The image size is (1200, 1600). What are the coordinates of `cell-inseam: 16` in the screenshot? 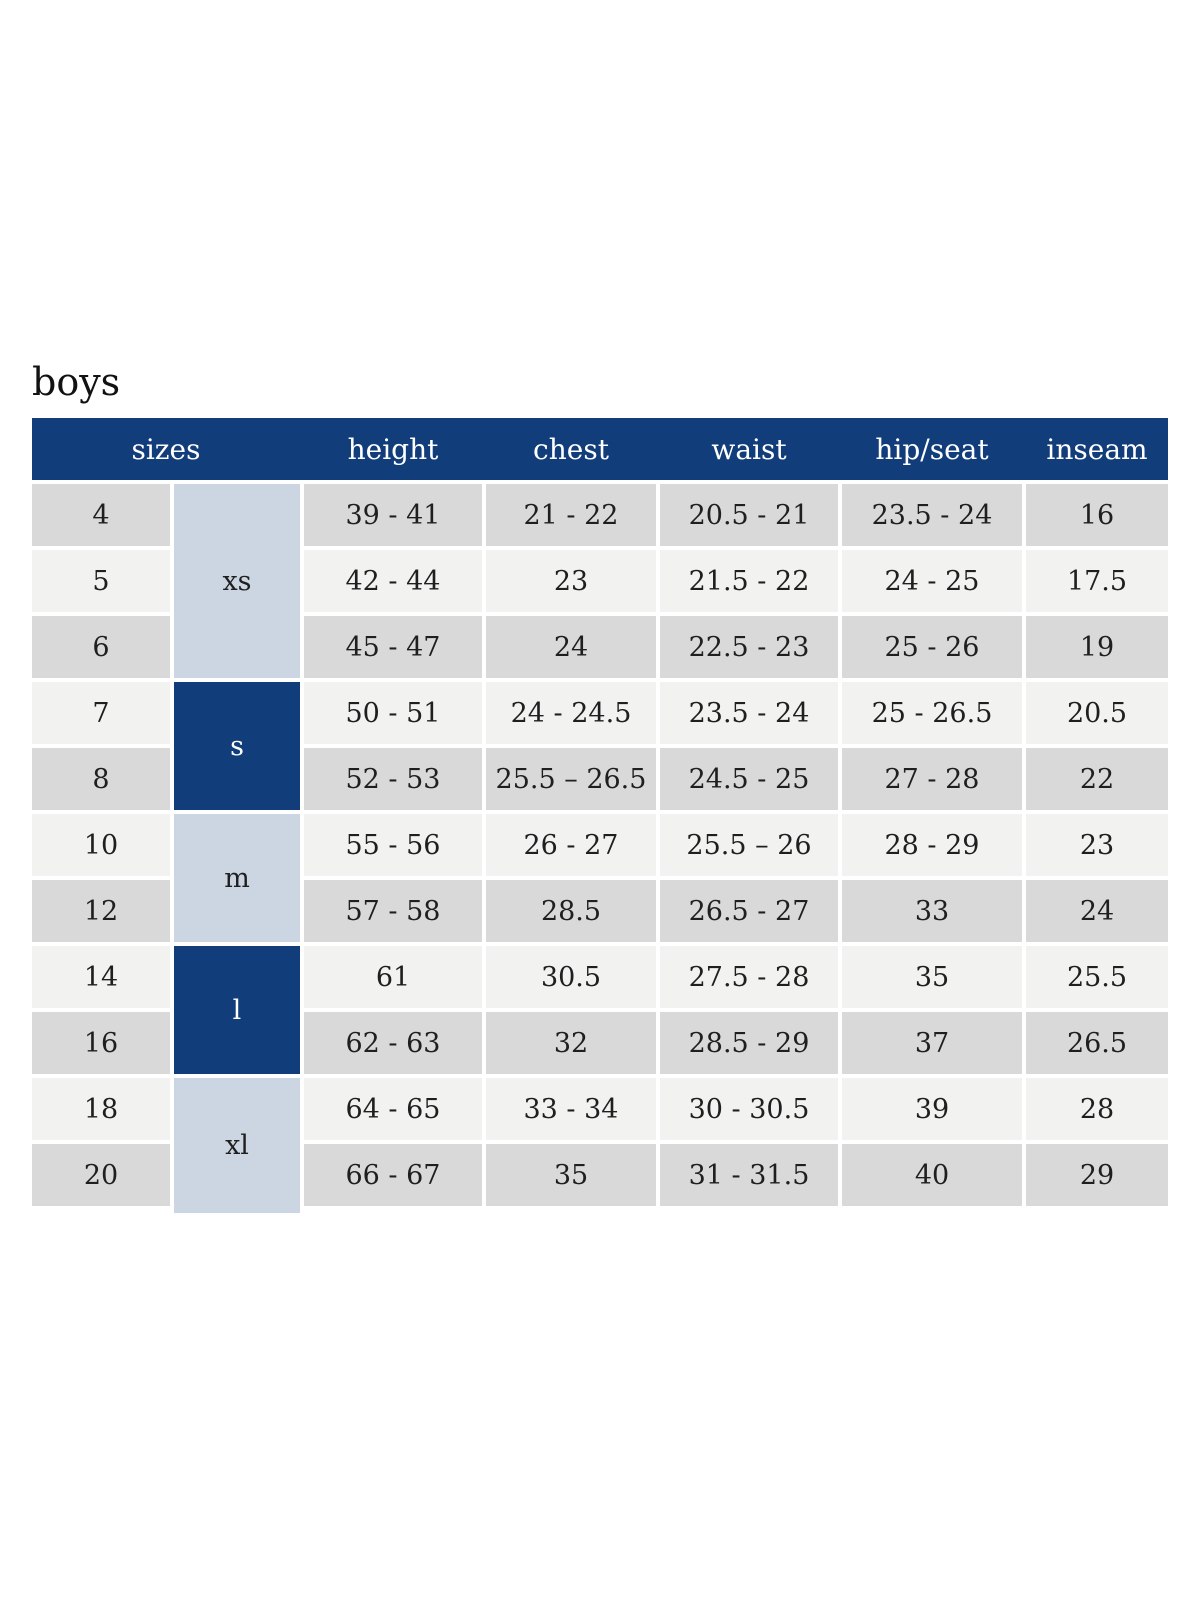 It's located at (1097, 515).